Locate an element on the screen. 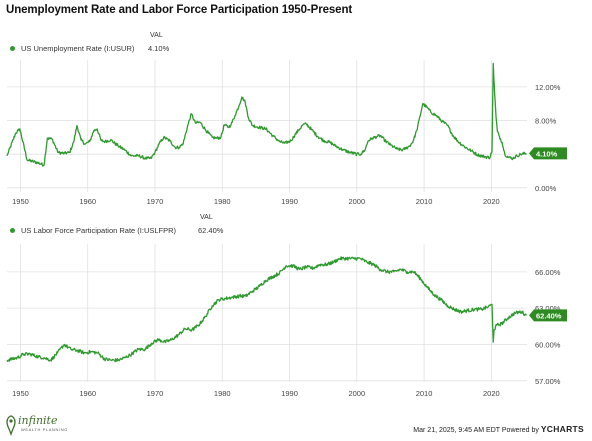  y-tick-label: 63.00% is located at coordinates (548, 308).